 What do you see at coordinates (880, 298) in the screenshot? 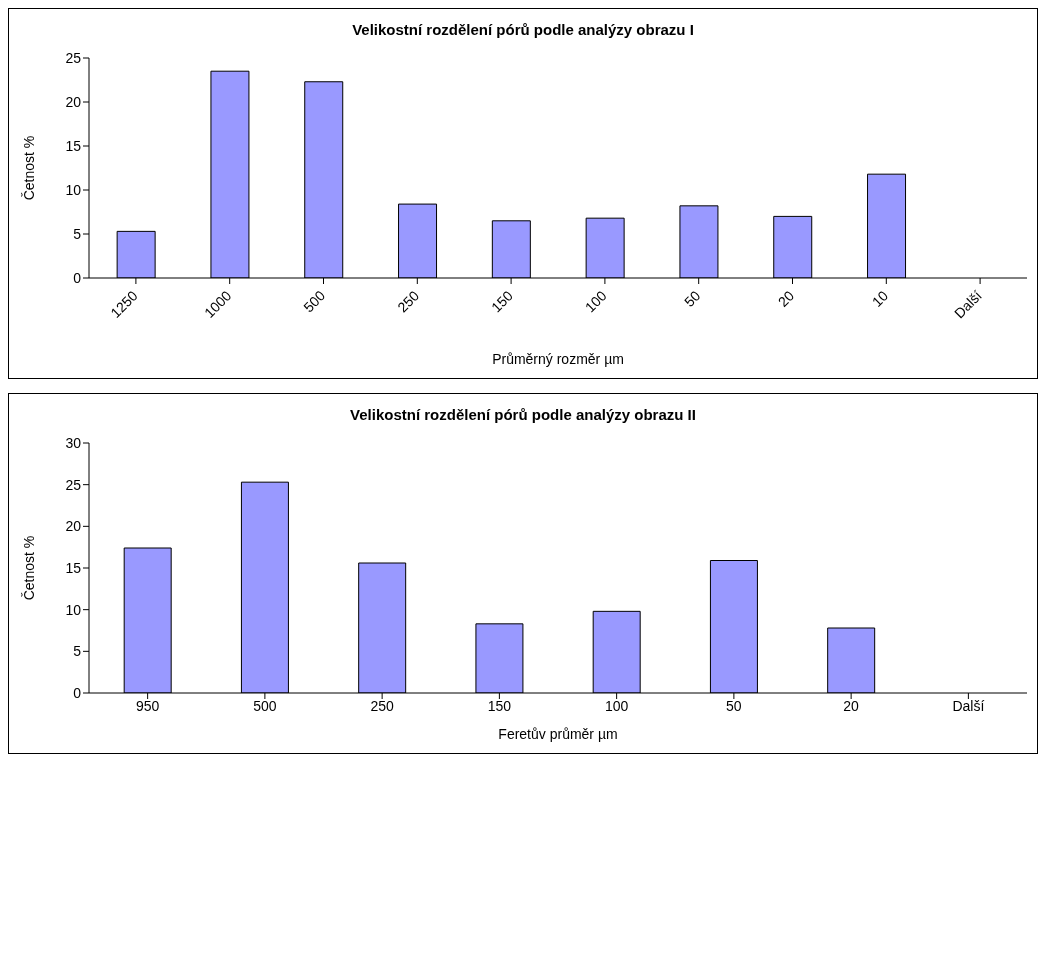
I see `x-tick-label: 10` at bounding box center [880, 298].